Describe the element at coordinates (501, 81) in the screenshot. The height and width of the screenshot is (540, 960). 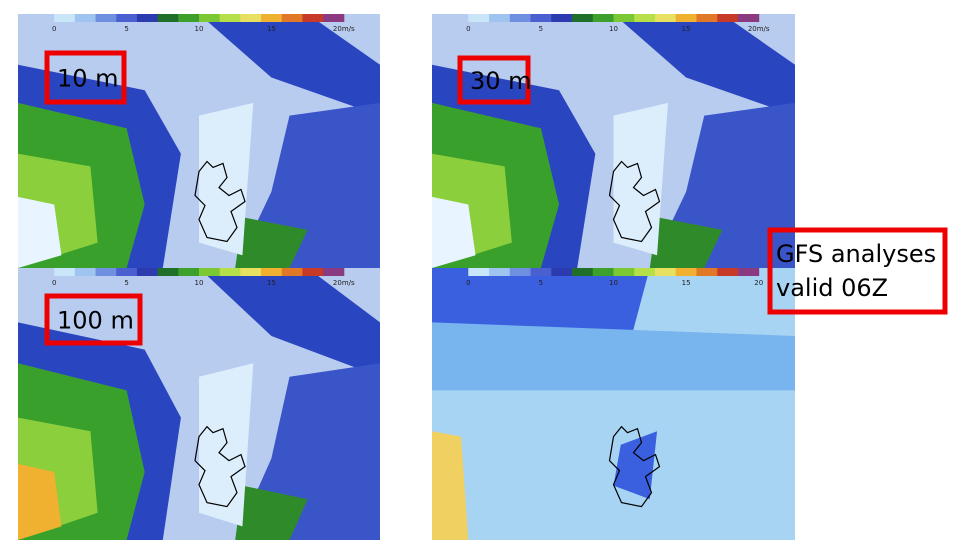
I see `panel-label: 30 m` at that location.